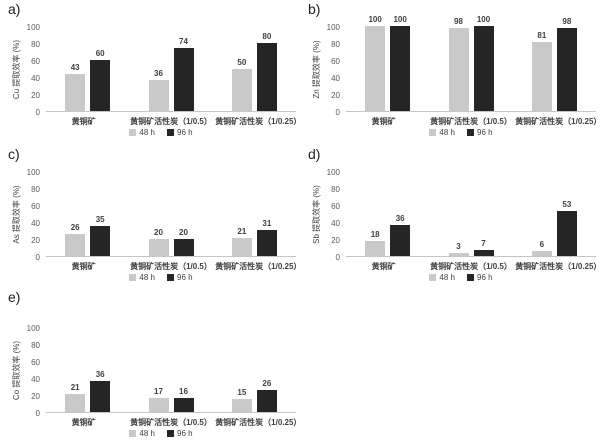 The width and height of the screenshot is (600, 447). Describe the element at coordinates (447, 132) in the screenshot. I see `legend-label: 48 h` at that location.